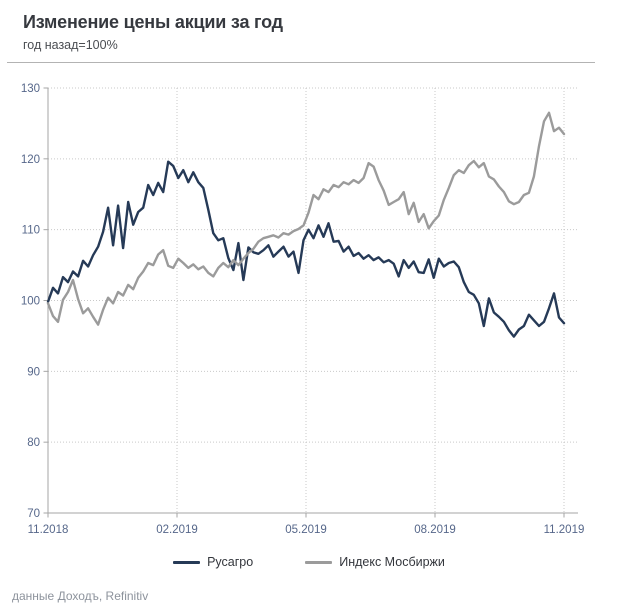 The image size is (618, 615). I want to click on legend-label-rusagro: Русагро, so click(230, 562).